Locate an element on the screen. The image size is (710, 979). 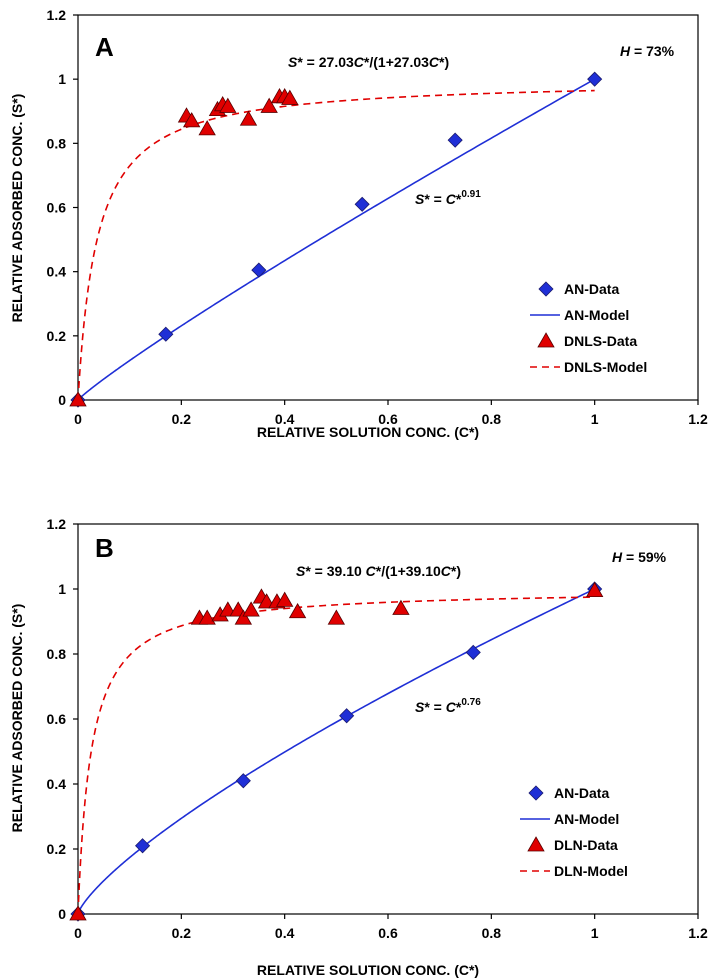
panel-letter: A is located at coordinates (104, 47).